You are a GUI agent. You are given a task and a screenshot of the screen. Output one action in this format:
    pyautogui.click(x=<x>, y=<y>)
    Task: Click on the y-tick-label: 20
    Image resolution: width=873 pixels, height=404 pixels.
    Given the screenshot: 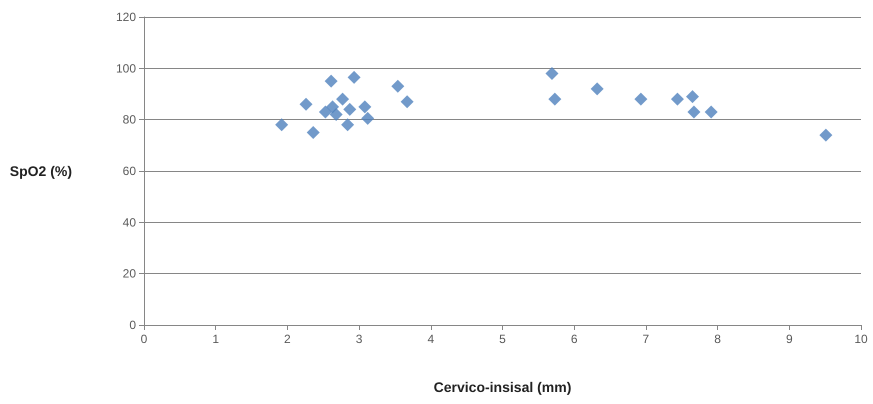 What is the action you would take?
    pyautogui.click(x=129, y=273)
    